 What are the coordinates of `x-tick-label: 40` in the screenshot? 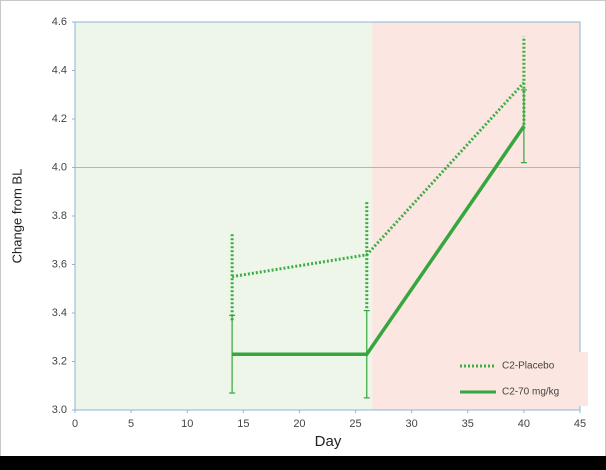 It's located at (524, 424).